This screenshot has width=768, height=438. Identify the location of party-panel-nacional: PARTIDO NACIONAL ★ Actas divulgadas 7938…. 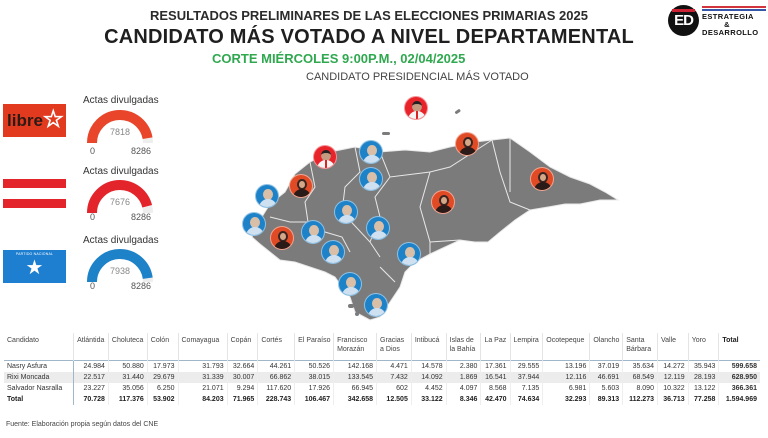
(90, 270).